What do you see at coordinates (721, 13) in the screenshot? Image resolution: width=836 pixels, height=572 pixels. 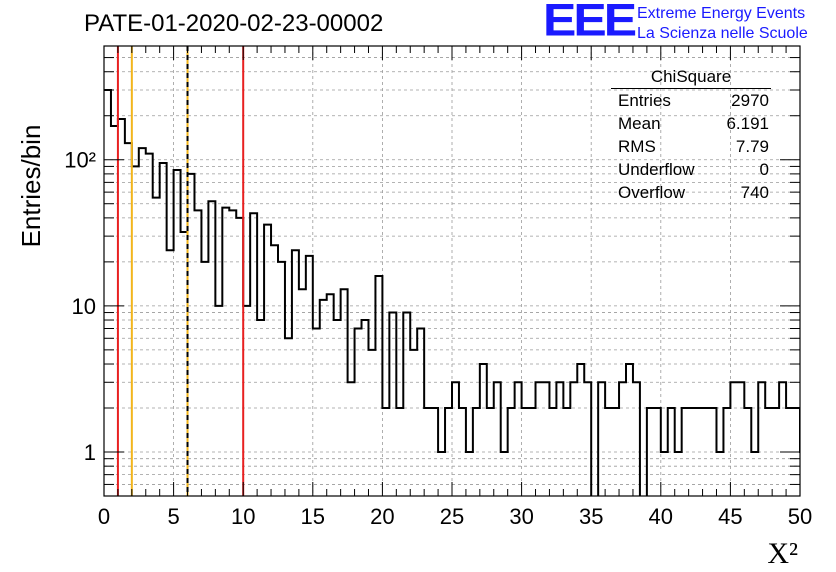 I see `logo-subtitle-1: Extreme Energy Events` at bounding box center [721, 13].